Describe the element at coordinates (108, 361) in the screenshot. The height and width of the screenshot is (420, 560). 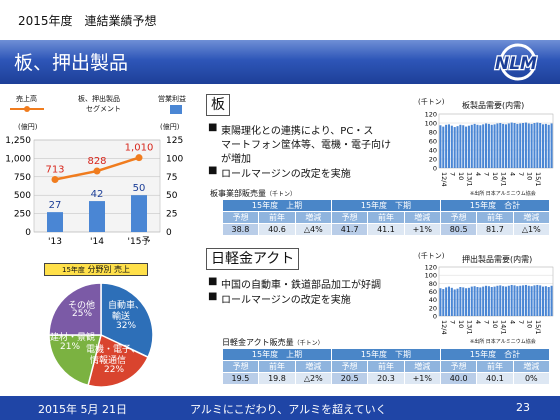
I see `pie-label-elec-2: 情報通信` at that location.